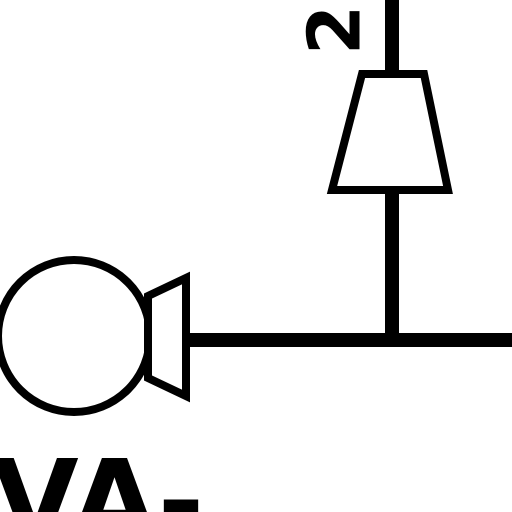 The width and height of the screenshot is (512, 512). What do you see at coordinates (389, 132) in the screenshot?
I see `reducer-icon` at bounding box center [389, 132].